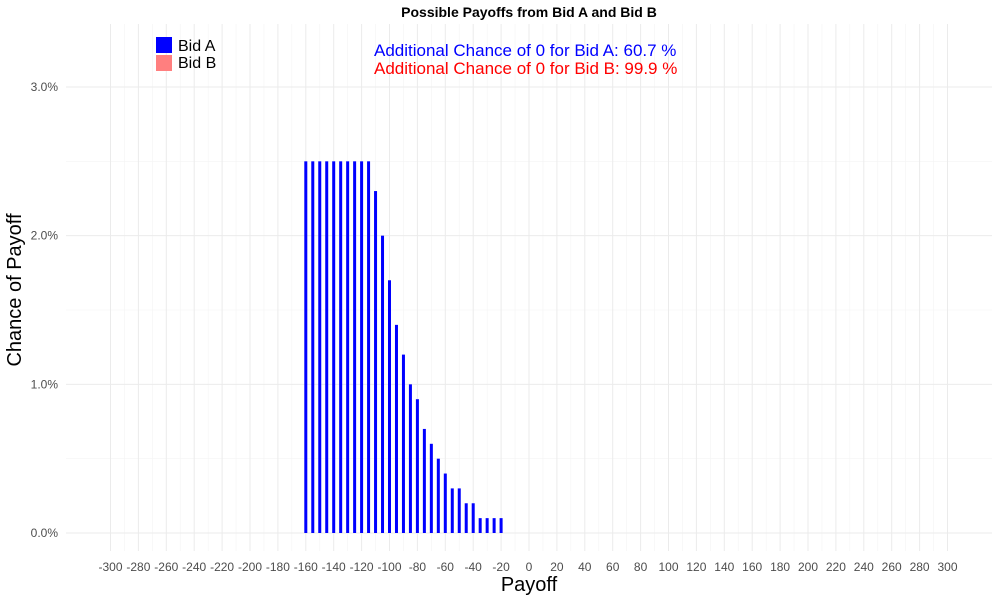 Image resolution: width=1000 pixels, height=600 pixels. What do you see at coordinates (418, 567) in the screenshot?
I see `x-tick-label: -80` at bounding box center [418, 567].